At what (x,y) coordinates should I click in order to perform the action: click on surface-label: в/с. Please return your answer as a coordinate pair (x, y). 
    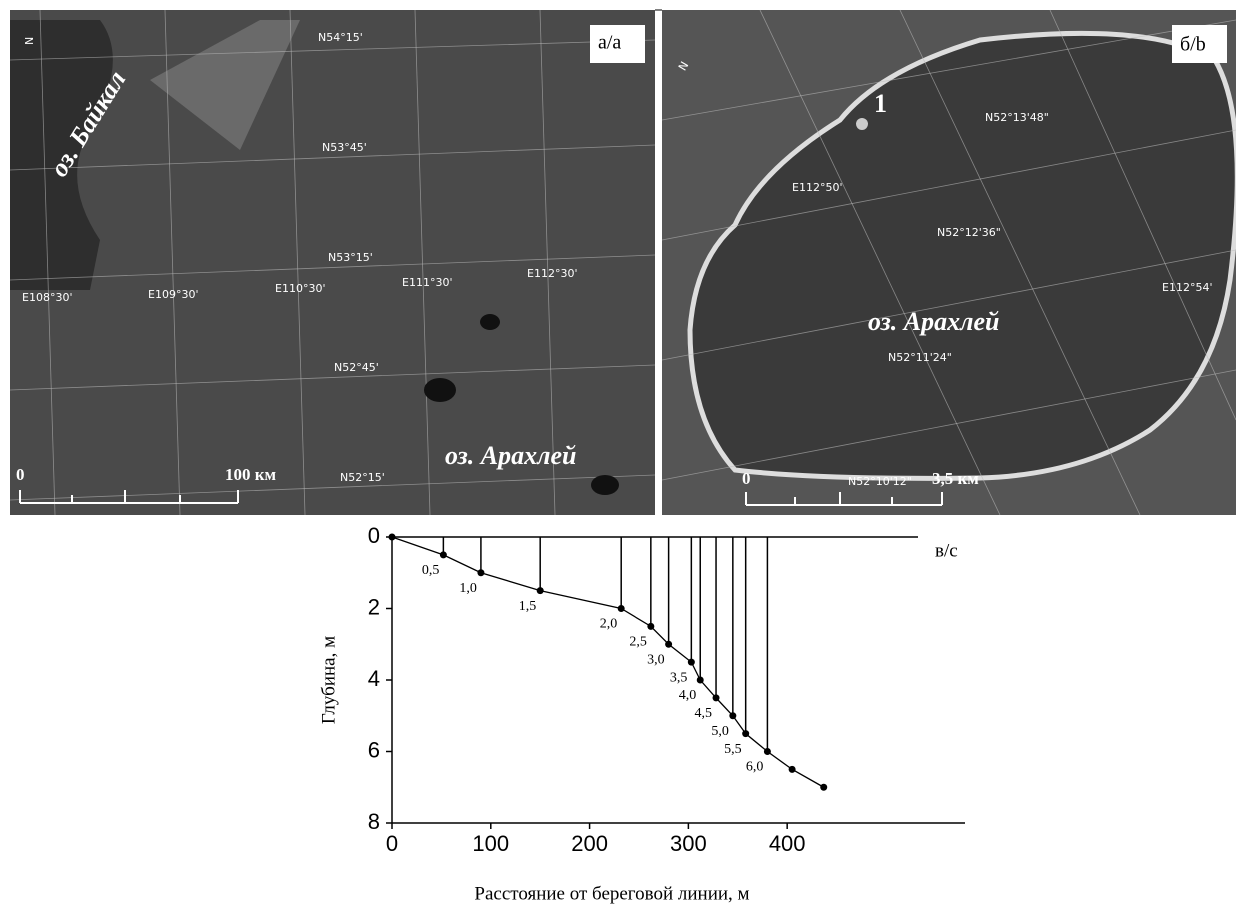
    Looking at the image, I should click on (946, 550).